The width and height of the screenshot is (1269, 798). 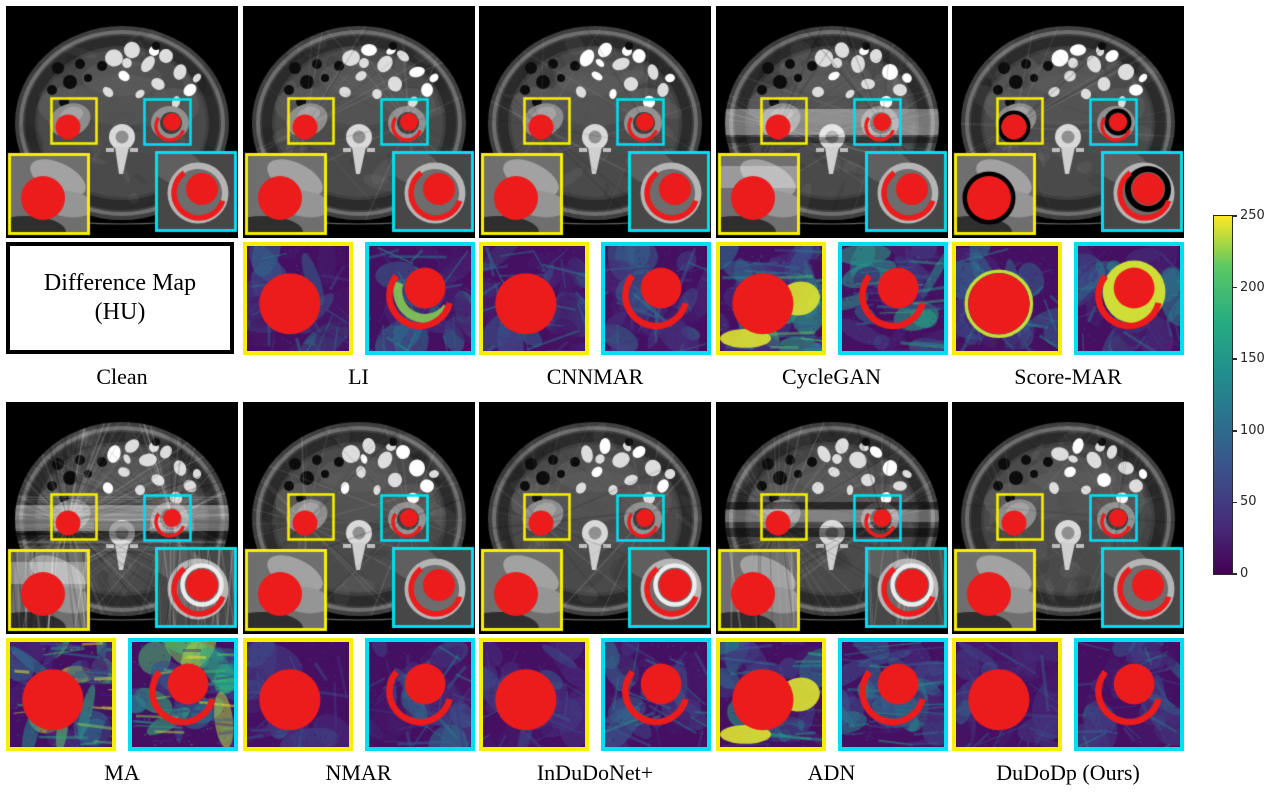 I want to click on method-label-indudonet: InDuDoNet+, so click(x=595, y=772).